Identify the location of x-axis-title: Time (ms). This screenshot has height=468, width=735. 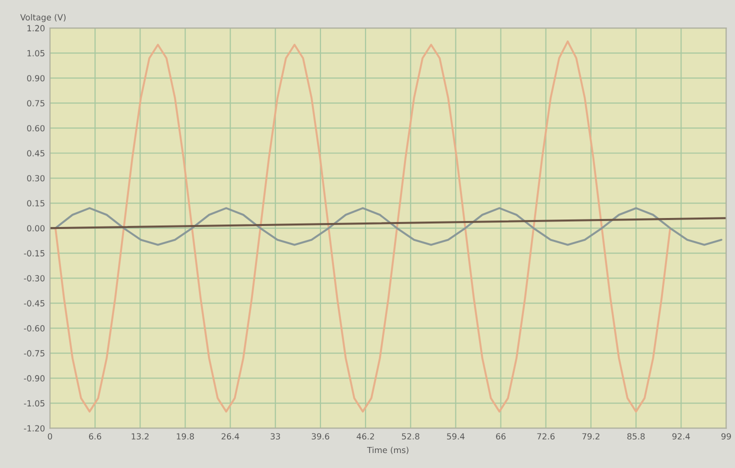
(387, 450).